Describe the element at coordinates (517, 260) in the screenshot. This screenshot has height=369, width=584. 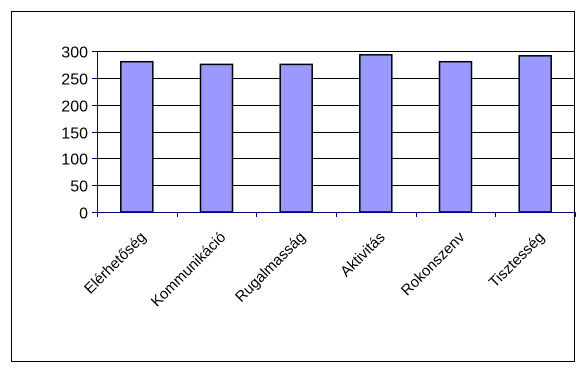
I see `x-tick-label: Tisztesség` at that location.